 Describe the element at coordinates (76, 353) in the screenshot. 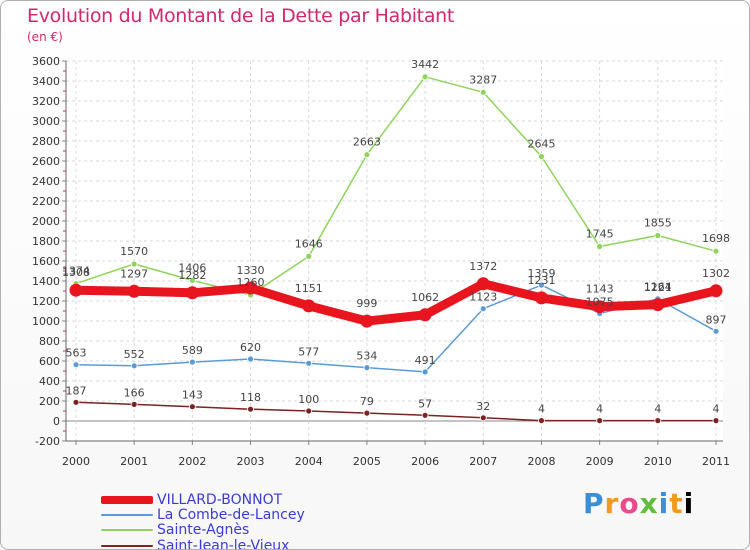

I see `data-label: 563` at that location.